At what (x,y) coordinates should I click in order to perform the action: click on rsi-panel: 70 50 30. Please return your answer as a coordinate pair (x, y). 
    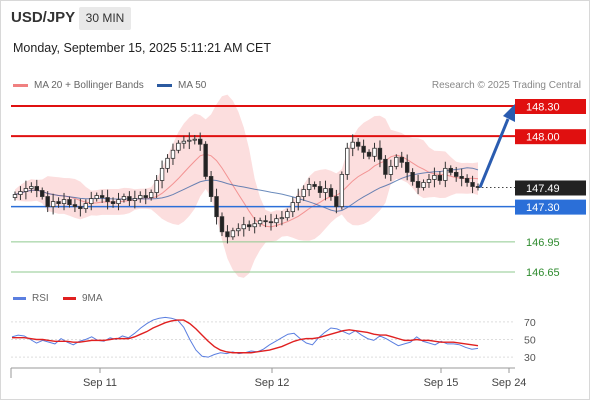
    Looking at the image, I should click on (273, 340).